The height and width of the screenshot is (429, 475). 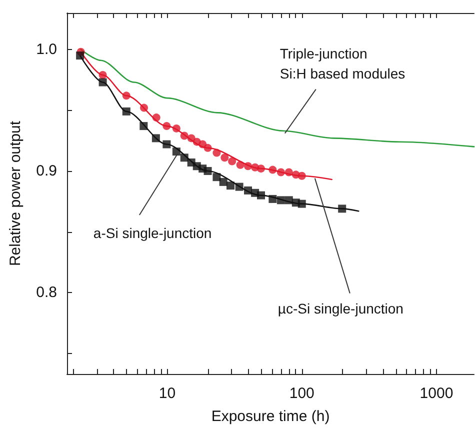 What do you see at coordinates (341, 308) in the screenshot?
I see `annotation: µc-Si single-junction` at bounding box center [341, 308].